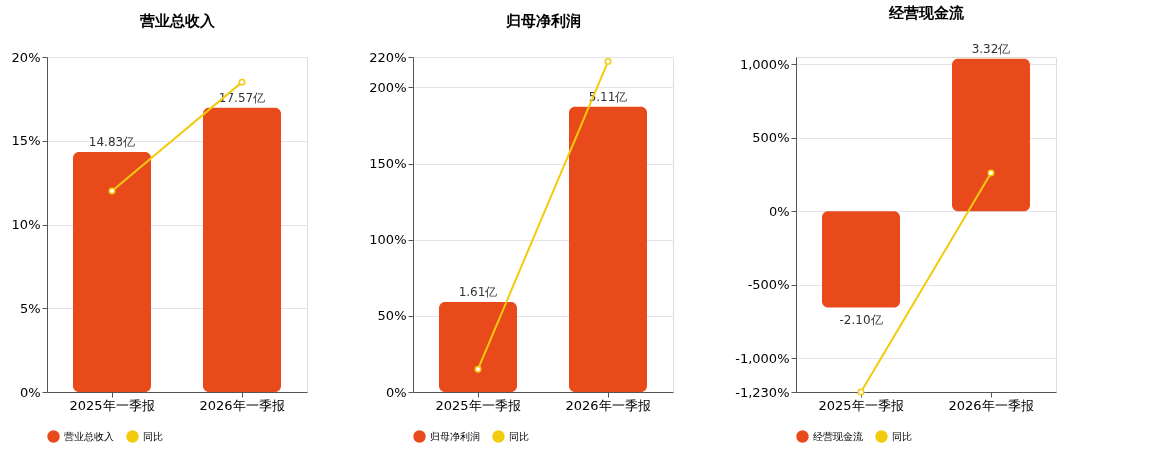  I want to click on y-tick-label: 15%, so click(26, 141).